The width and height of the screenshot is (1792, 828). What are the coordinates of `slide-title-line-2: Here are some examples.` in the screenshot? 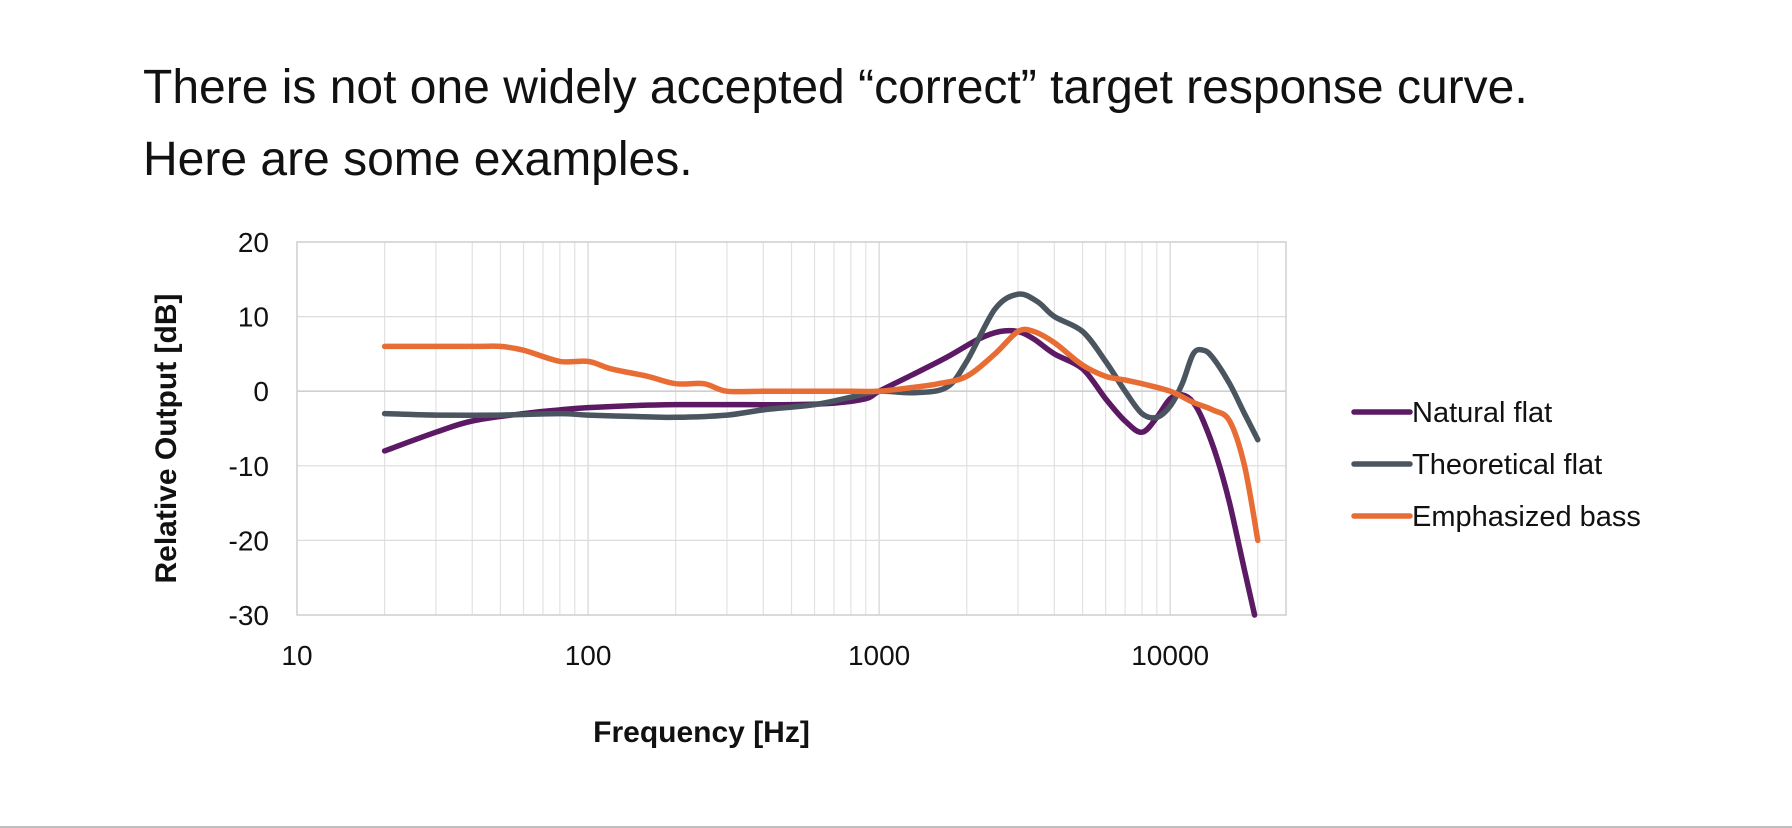 It's located at (418, 159).